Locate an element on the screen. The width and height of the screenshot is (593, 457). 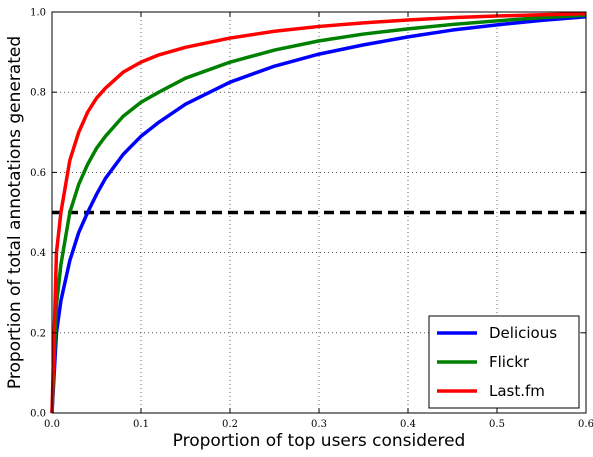
x-tick-label: 0.1 is located at coordinates (141, 424).